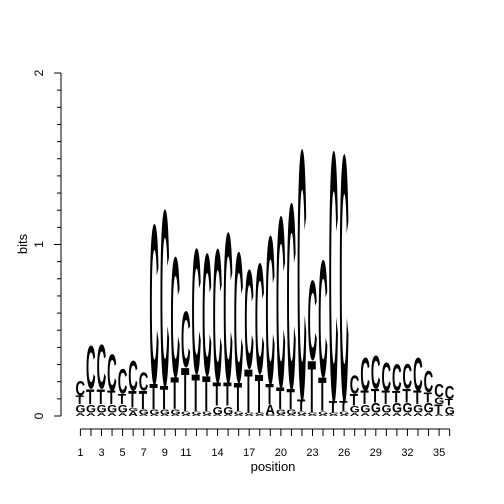 This screenshot has width=504, height=504. I want to click on x-tick-label: 23, so click(312, 453).